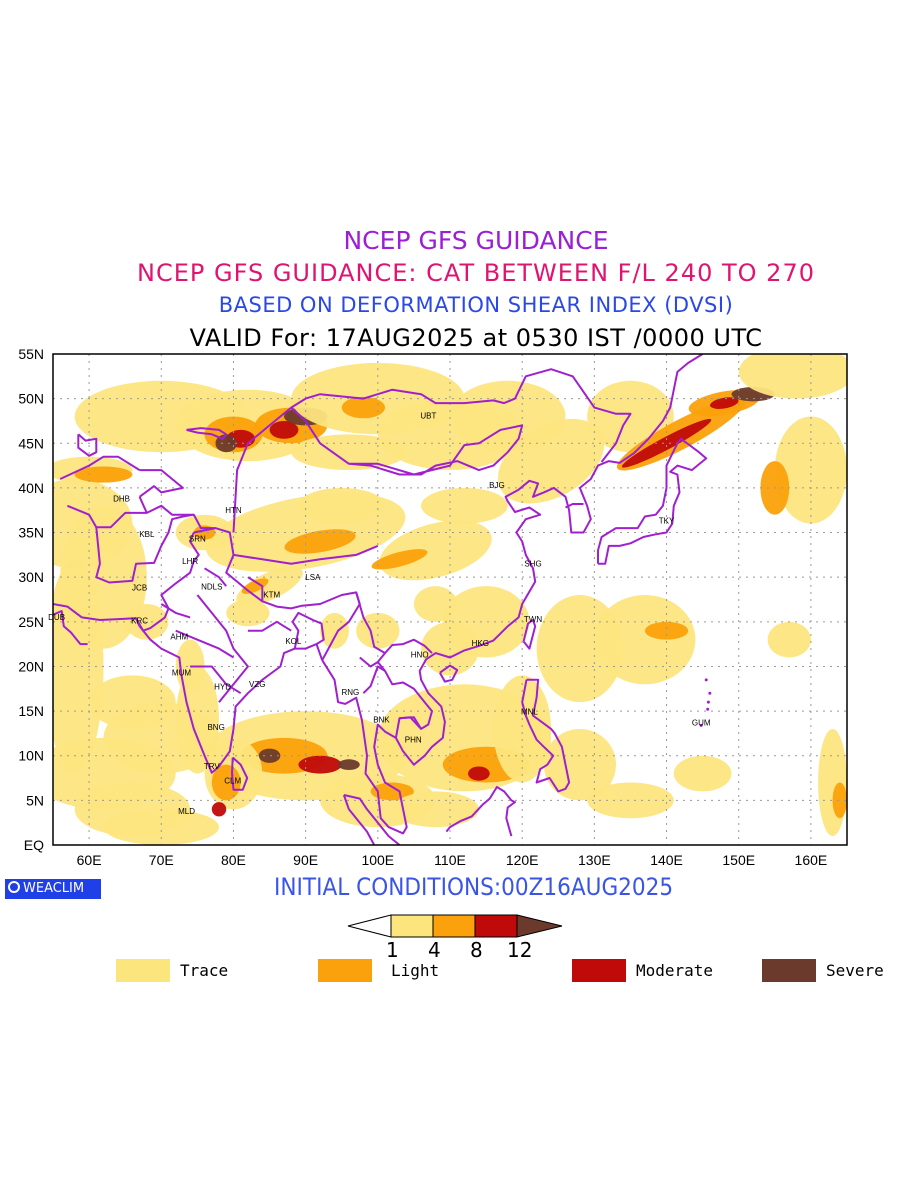 This screenshot has height=1200, width=900. Describe the element at coordinates (56, 617) in the screenshot. I see `station-label: DUB` at that location.